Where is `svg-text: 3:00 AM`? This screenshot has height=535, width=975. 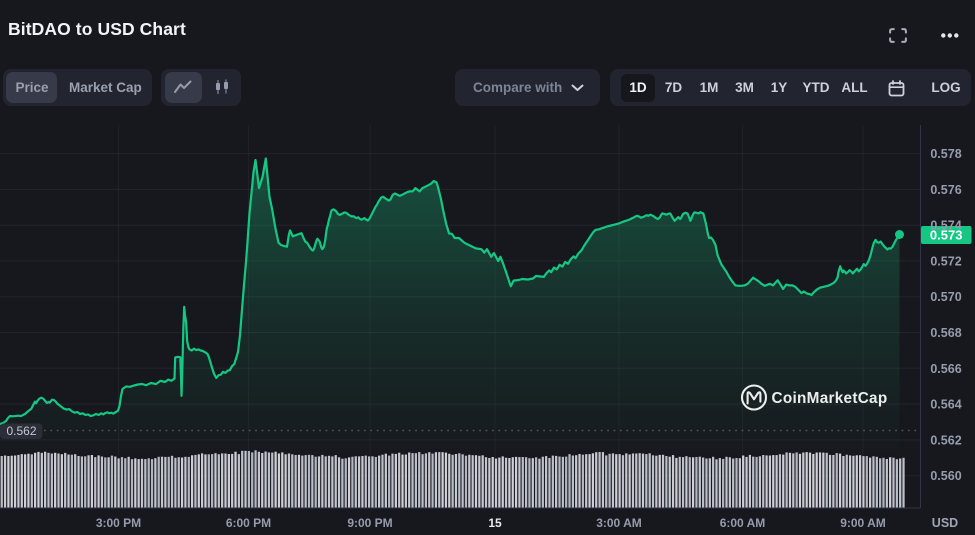 svg-text: 3:00 AM is located at coordinates (619, 523).